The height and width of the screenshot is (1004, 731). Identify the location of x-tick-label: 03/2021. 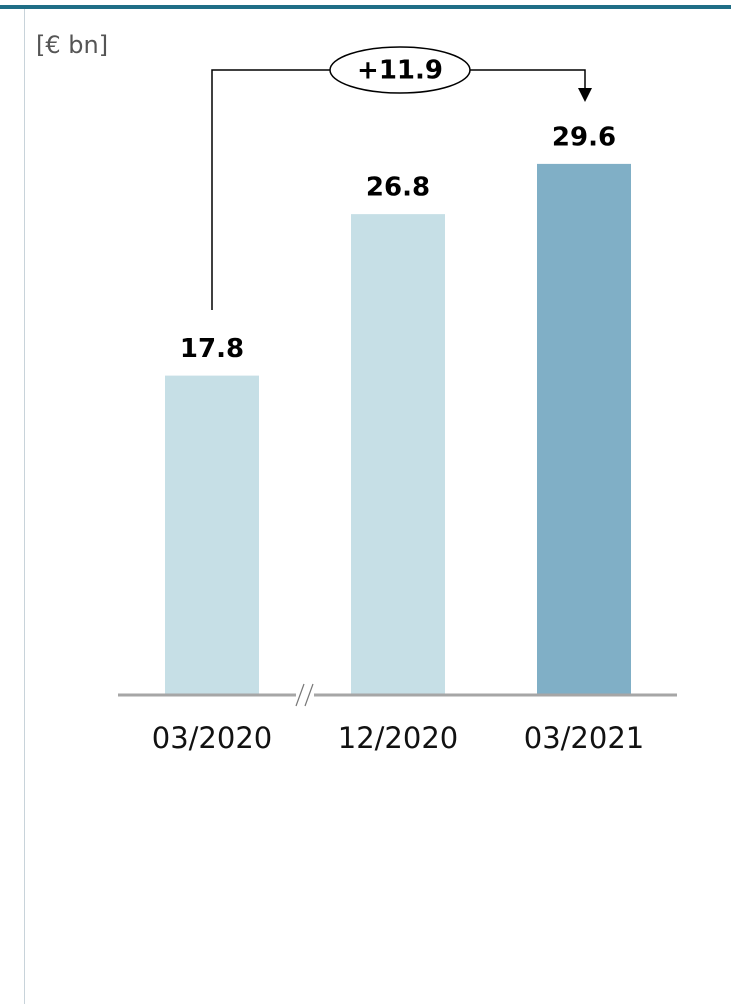
(584, 738).